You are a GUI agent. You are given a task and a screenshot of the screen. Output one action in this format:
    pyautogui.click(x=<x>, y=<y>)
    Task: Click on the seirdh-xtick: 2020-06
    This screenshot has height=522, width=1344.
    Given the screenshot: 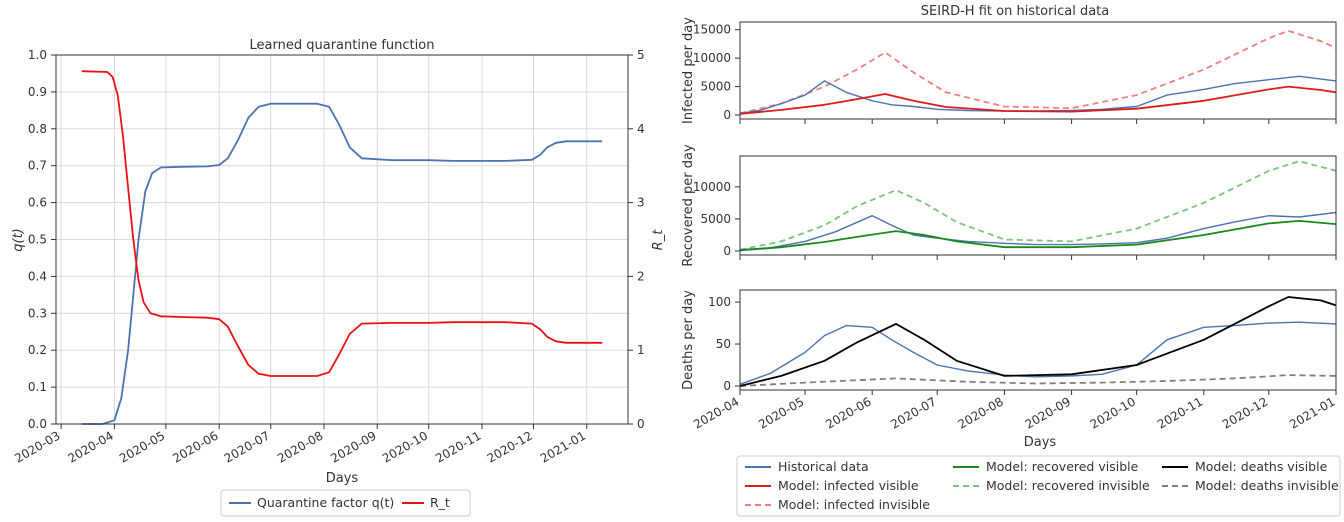 What is the action you would take?
    pyautogui.click(x=848, y=412)
    